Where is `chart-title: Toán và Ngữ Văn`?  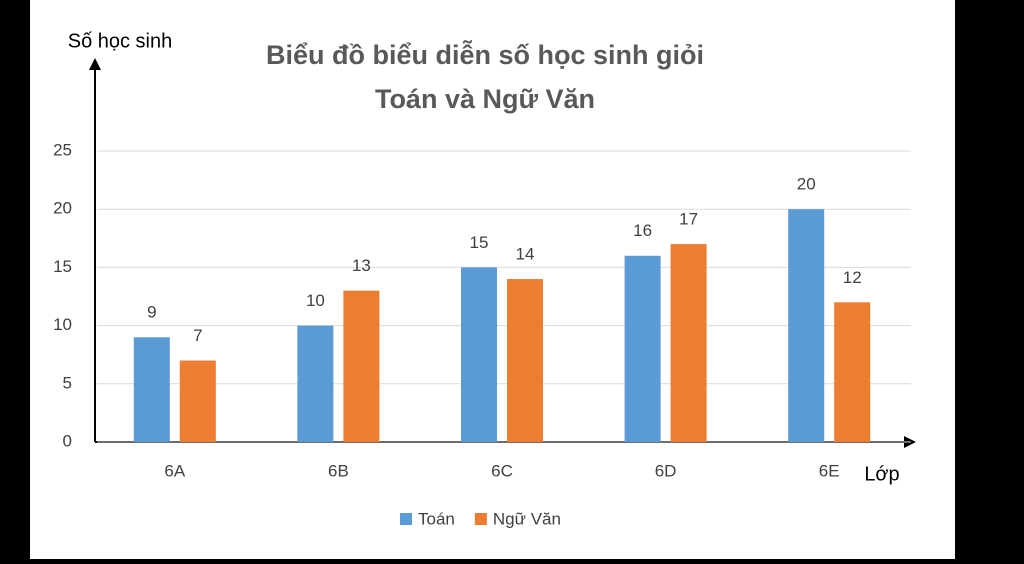
chart-title: Toán và Ngữ Văn is located at coordinates (485, 99).